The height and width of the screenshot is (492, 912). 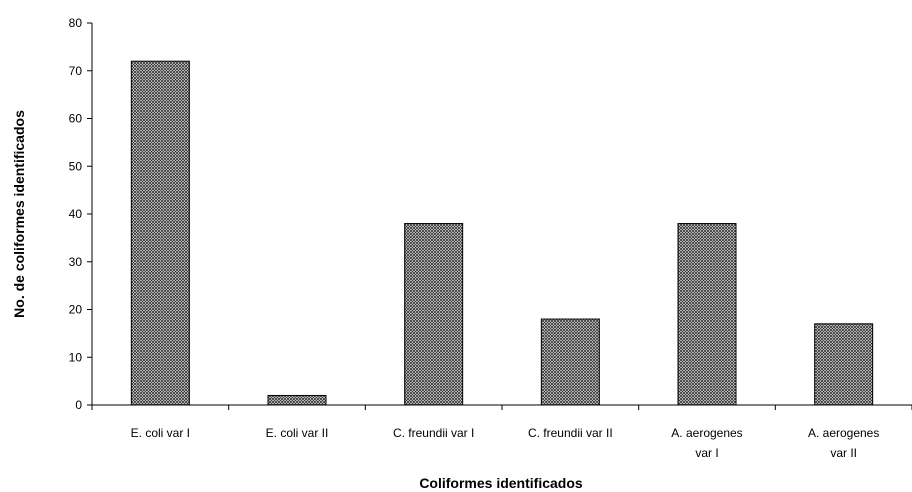 What do you see at coordinates (76, 214) in the screenshot?
I see `y-tick-label: 40` at bounding box center [76, 214].